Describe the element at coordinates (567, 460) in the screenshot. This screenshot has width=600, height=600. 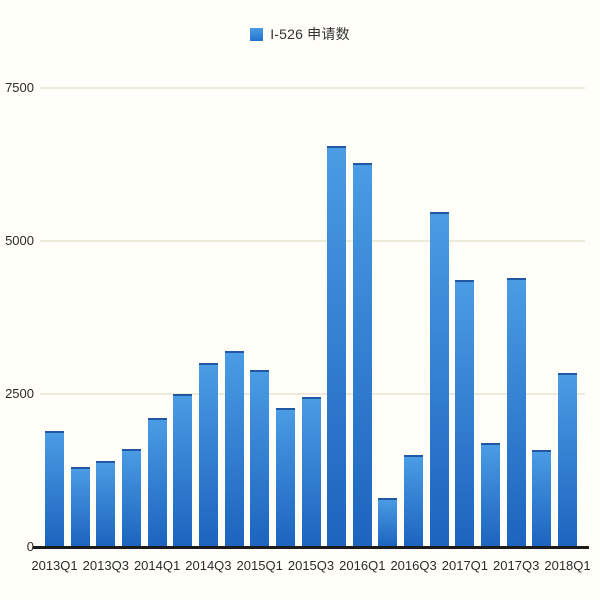
I see `bar-2018Q1` at that location.